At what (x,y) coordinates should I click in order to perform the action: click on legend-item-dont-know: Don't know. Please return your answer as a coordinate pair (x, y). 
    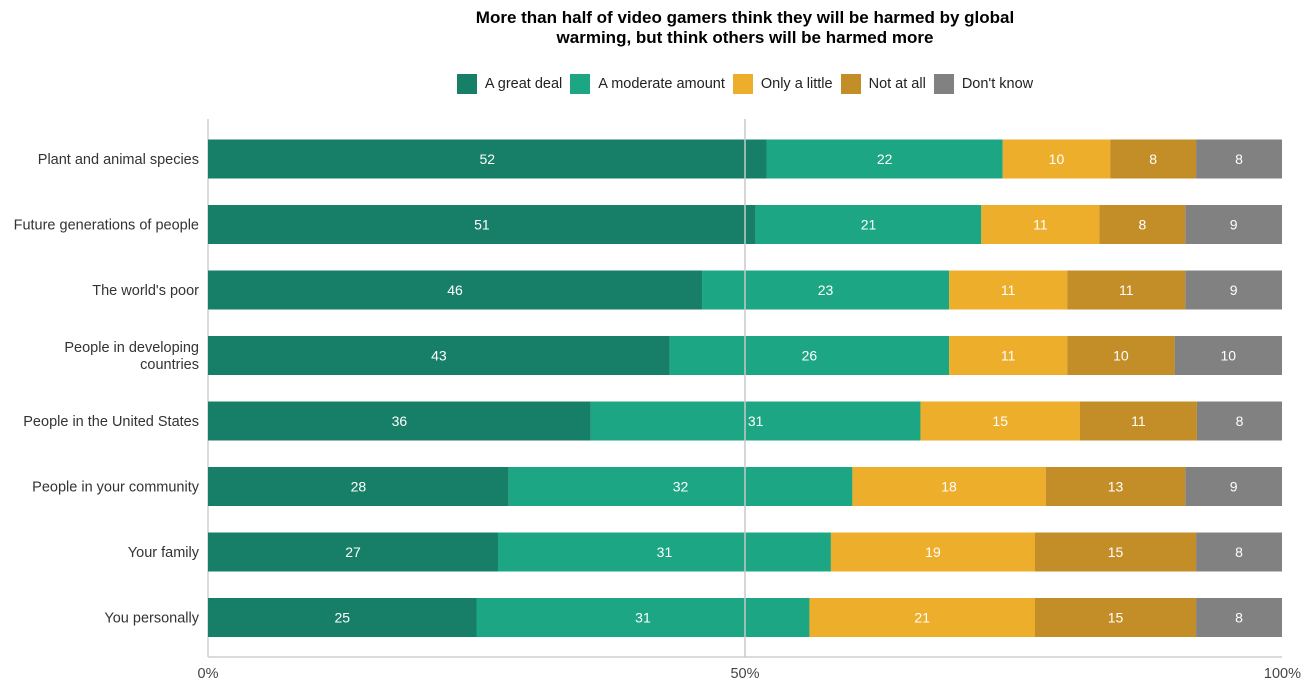
    Looking at the image, I should click on (983, 84).